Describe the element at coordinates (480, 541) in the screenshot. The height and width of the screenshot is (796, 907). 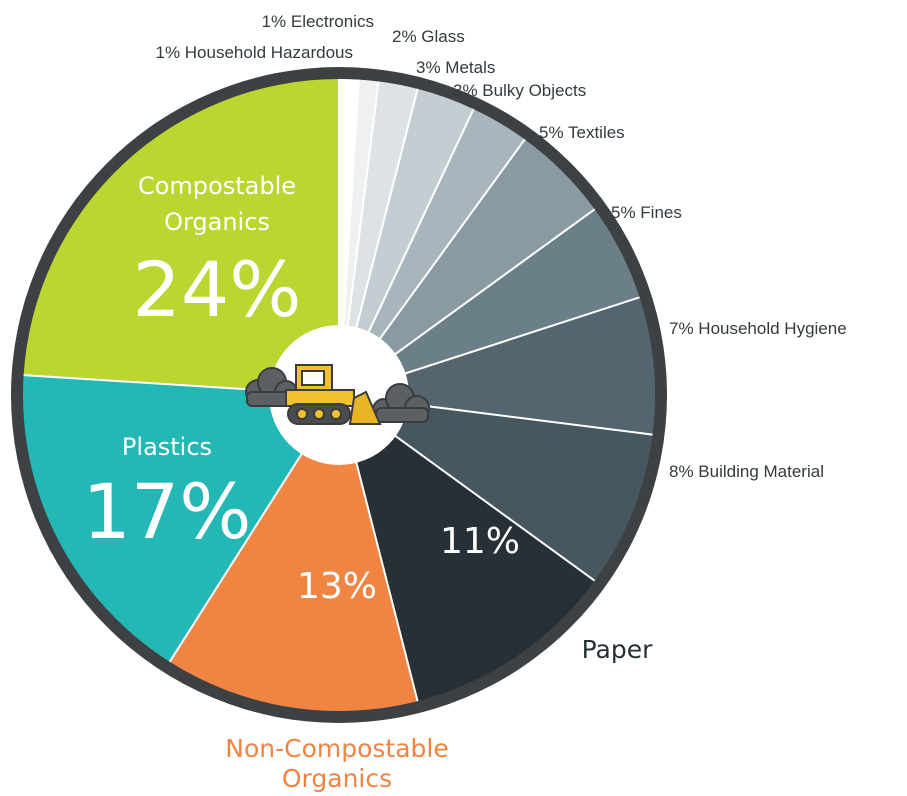
I see `slice-percent-paper: 11%` at that location.